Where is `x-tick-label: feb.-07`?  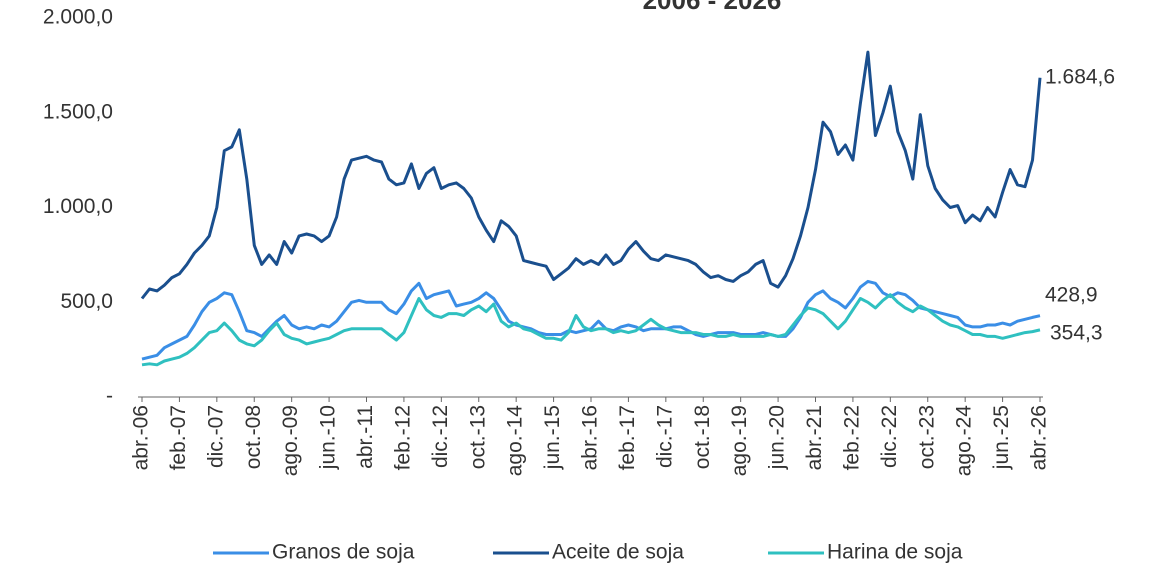
x-tick-label: feb.-07 is located at coordinates (178, 437).